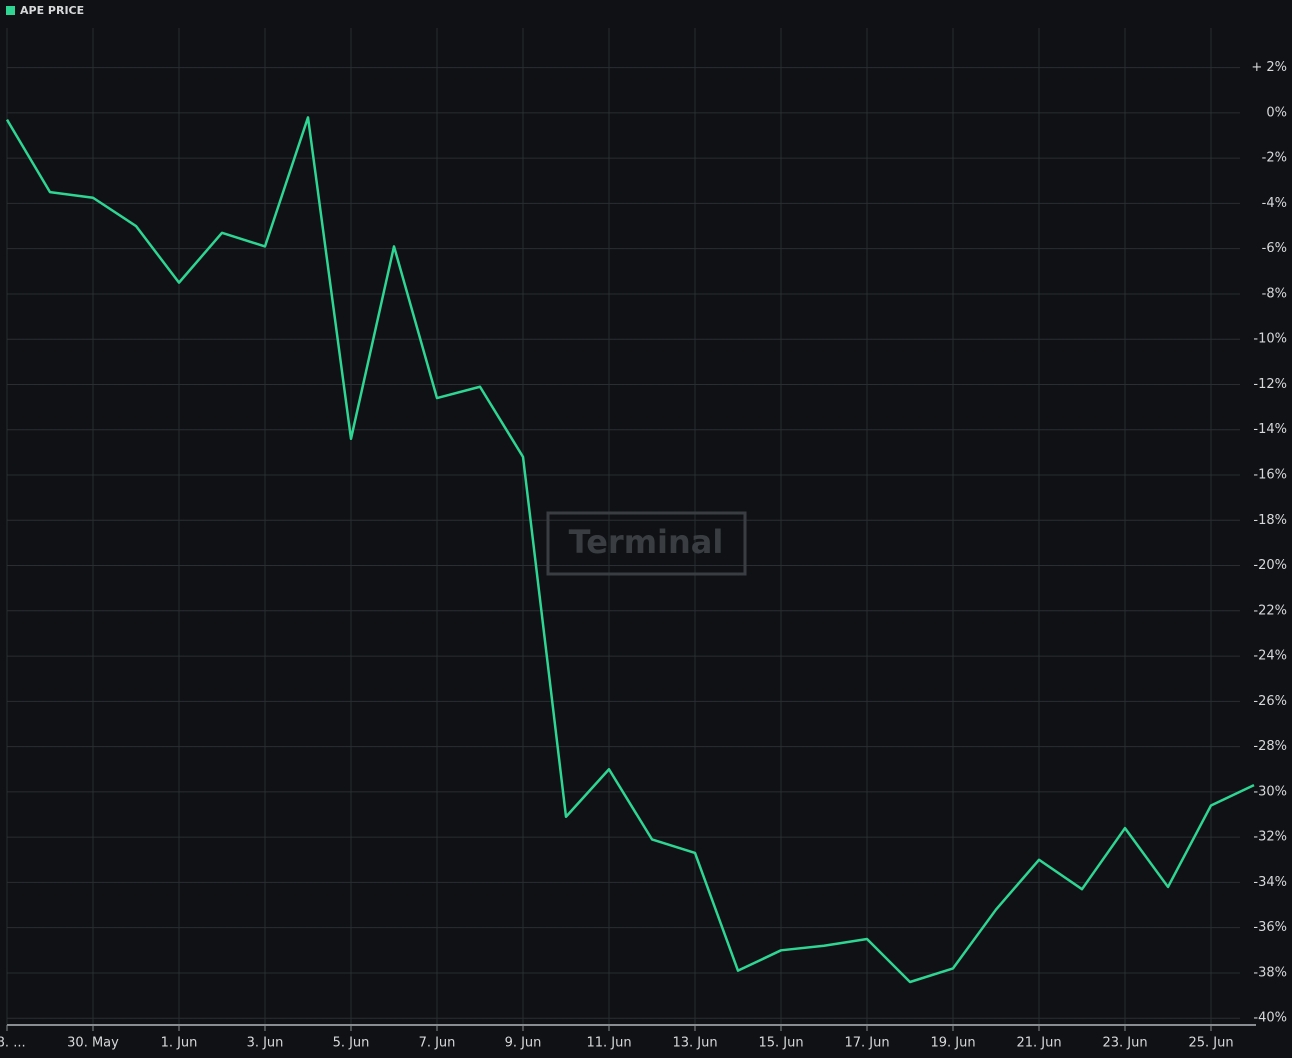 Image resolution: width=1292 pixels, height=1058 pixels. Describe the element at coordinates (1270, 1018) in the screenshot. I see `y-tick-label: -40%` at that location.